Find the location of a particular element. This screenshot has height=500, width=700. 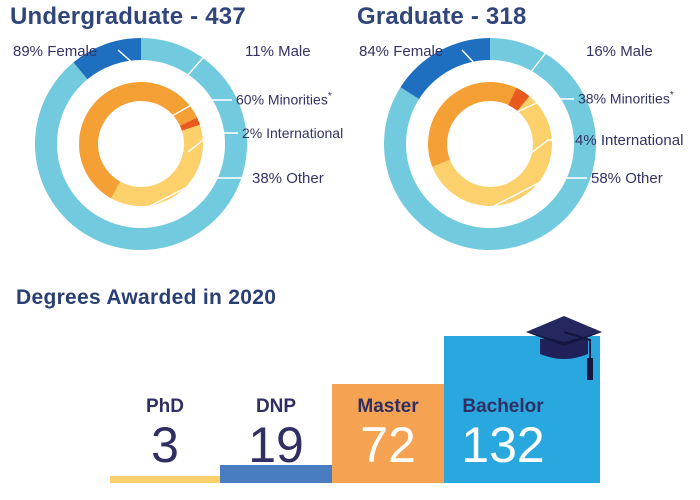

dnp-bar is located at coordinates (276, 474).